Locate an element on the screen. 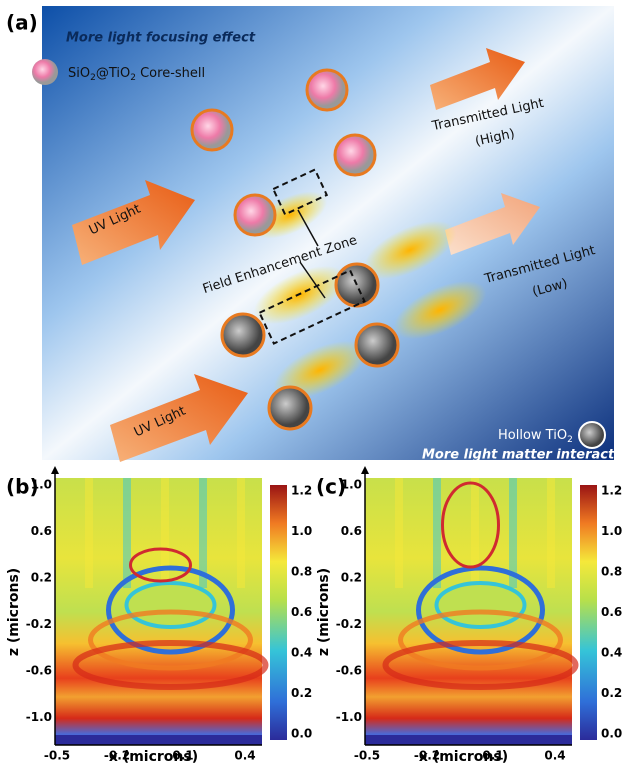 The height and width of the screenshot is (768, 622). note: More light matter interaction is located at coordinates (522, 455).